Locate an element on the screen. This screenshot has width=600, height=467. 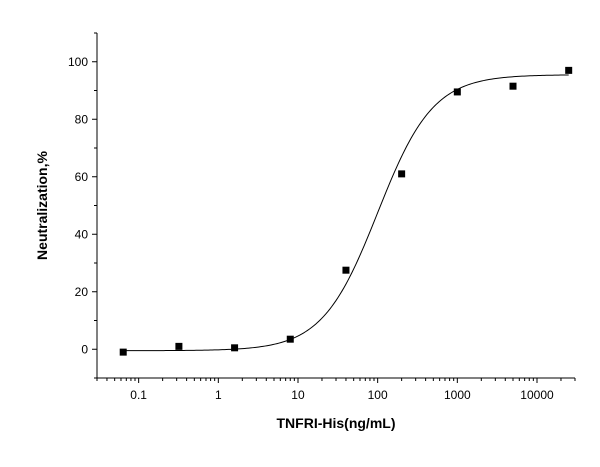
y-axis-title: Neutralization,% is located at coordinates (42, 204).